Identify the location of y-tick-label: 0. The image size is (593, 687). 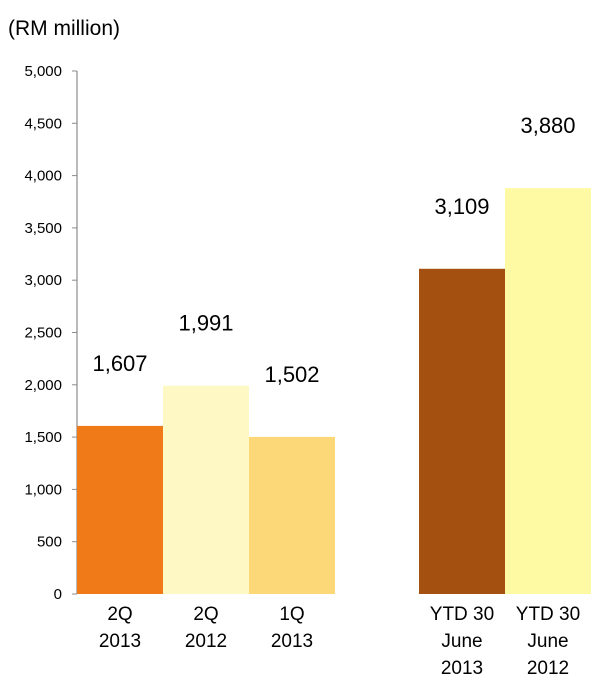
(58, 594).